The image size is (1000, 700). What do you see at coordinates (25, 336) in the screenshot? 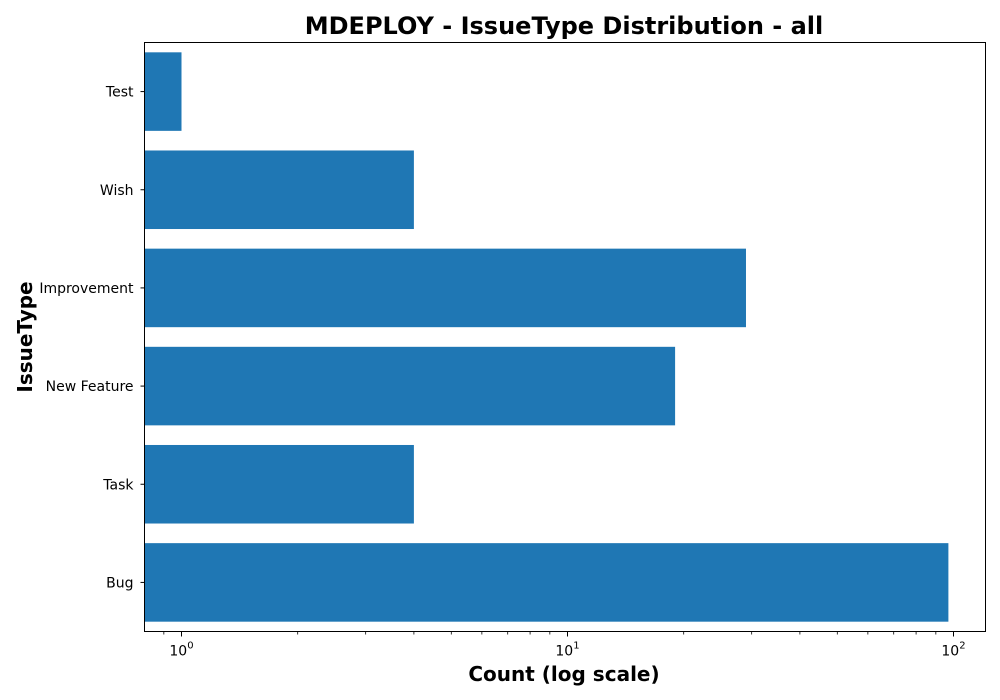
I see `y-axis-label: IssueType` at bounding box center [25, 336].